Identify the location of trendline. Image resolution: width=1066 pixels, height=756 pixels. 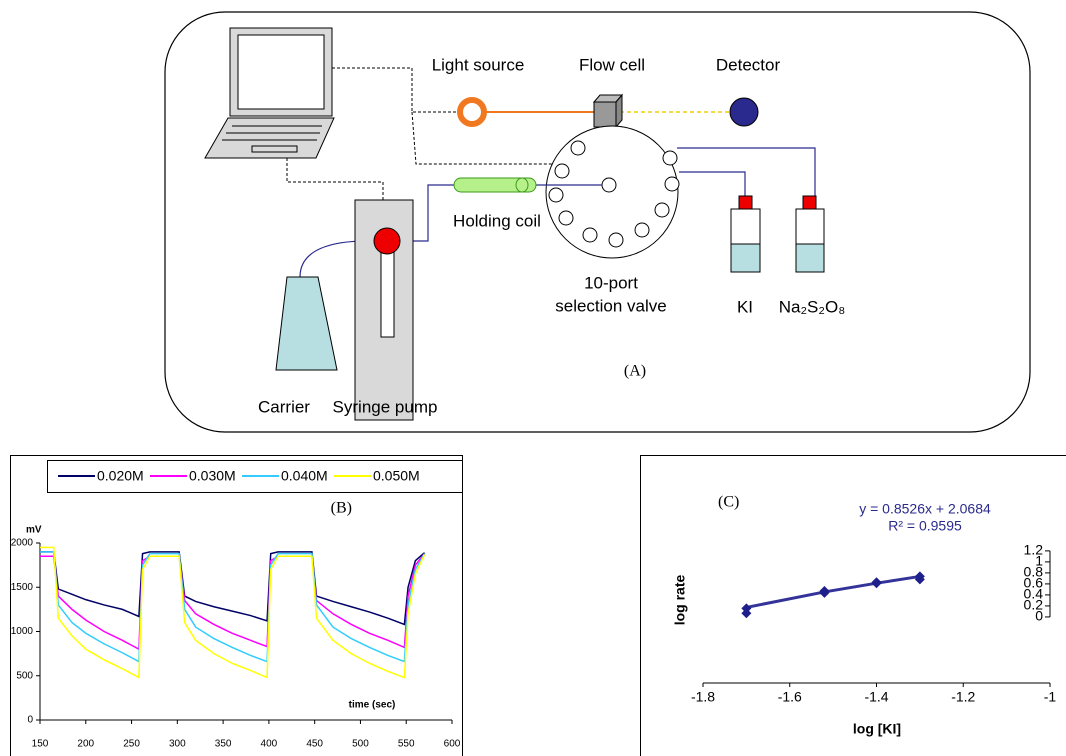
(833, 591).